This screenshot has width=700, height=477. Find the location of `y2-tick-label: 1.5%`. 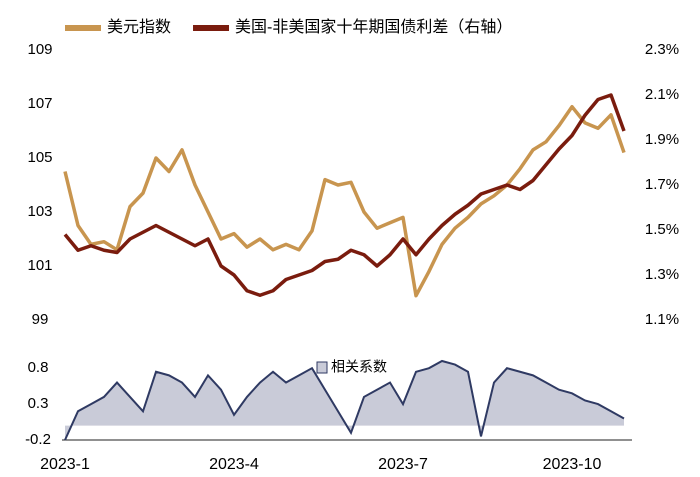

y2-tick-label: 1.5% is located at coordinates (662, 229).